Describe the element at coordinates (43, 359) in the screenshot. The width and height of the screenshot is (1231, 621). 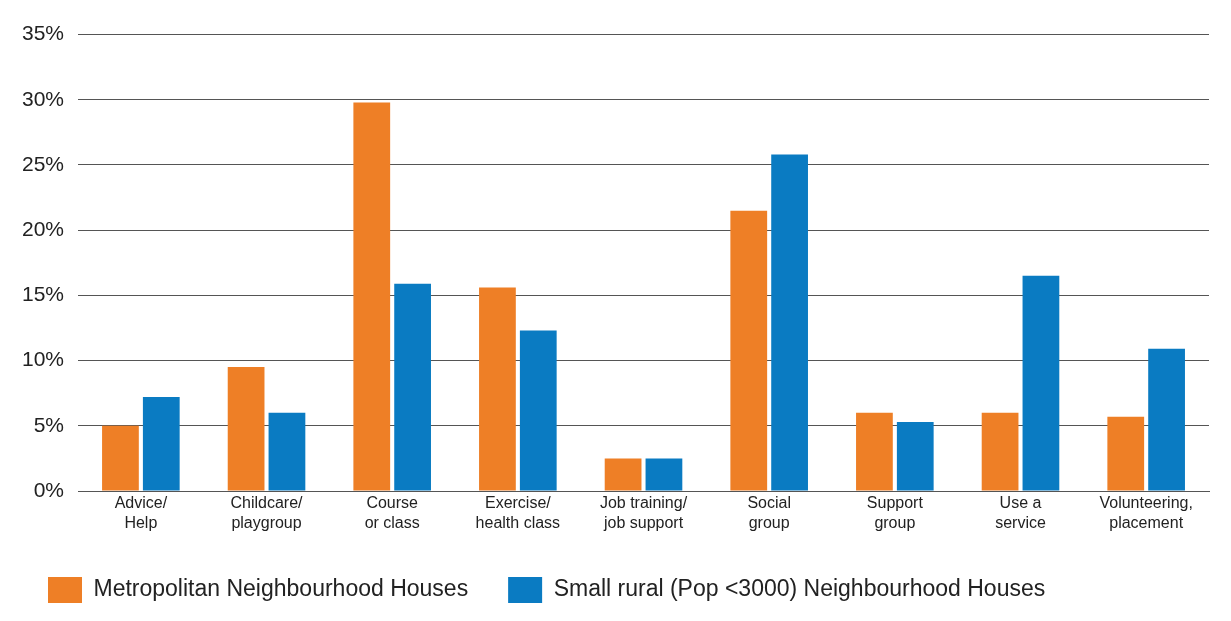
I see `y-tick-label: 10%` at that location.